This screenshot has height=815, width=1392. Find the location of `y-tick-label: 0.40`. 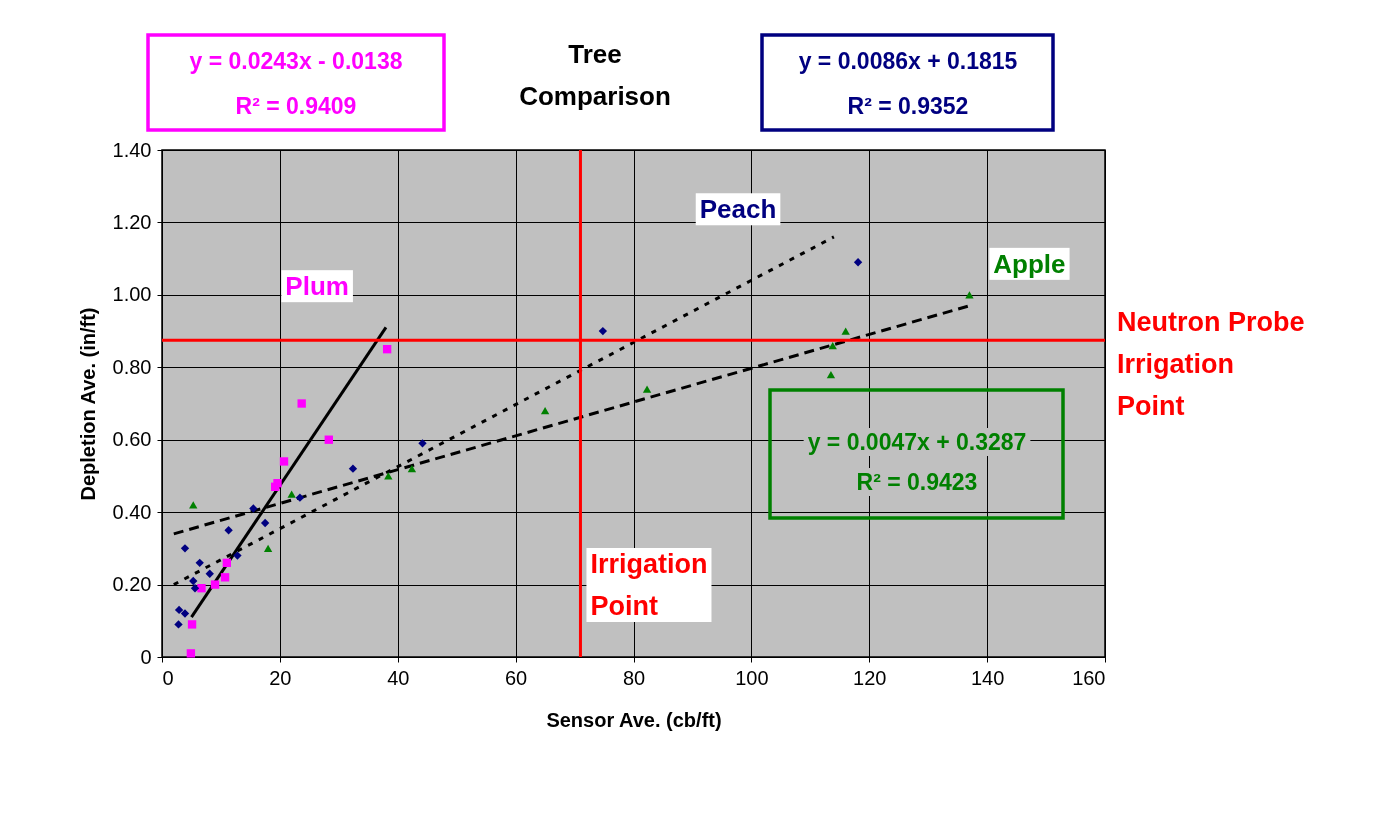

y-tick-label: 0.40 is located at coordinates (132, 511).